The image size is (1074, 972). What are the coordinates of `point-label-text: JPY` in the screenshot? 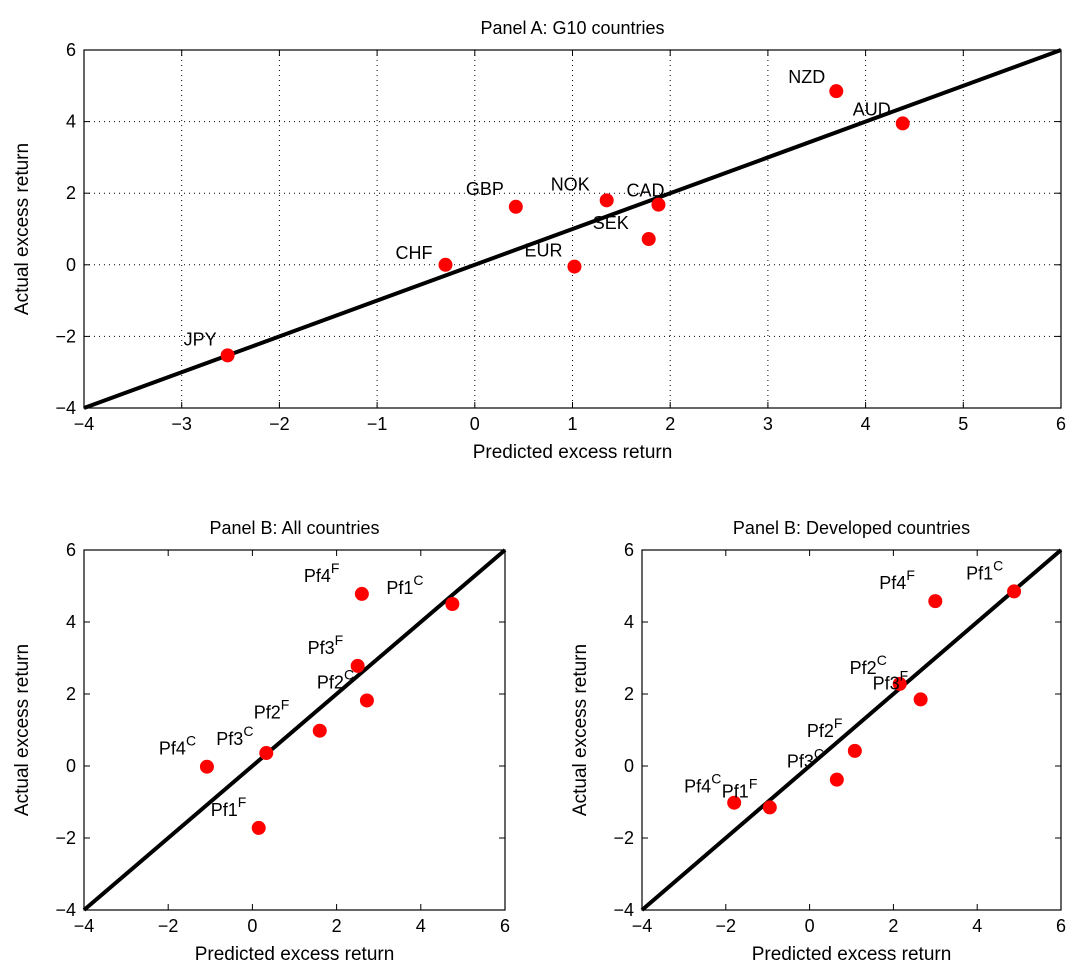 It's located at (200, 339).